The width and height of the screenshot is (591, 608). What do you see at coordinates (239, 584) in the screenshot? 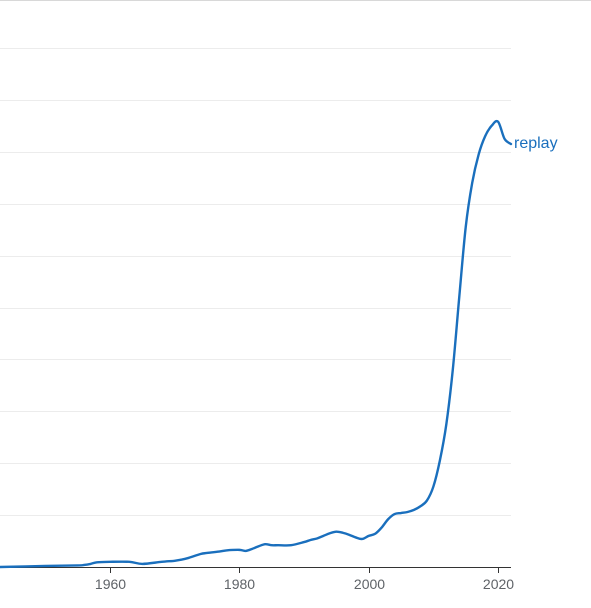
I see `x-tick-label-1980: 1980` at bounding box center [239, 584].